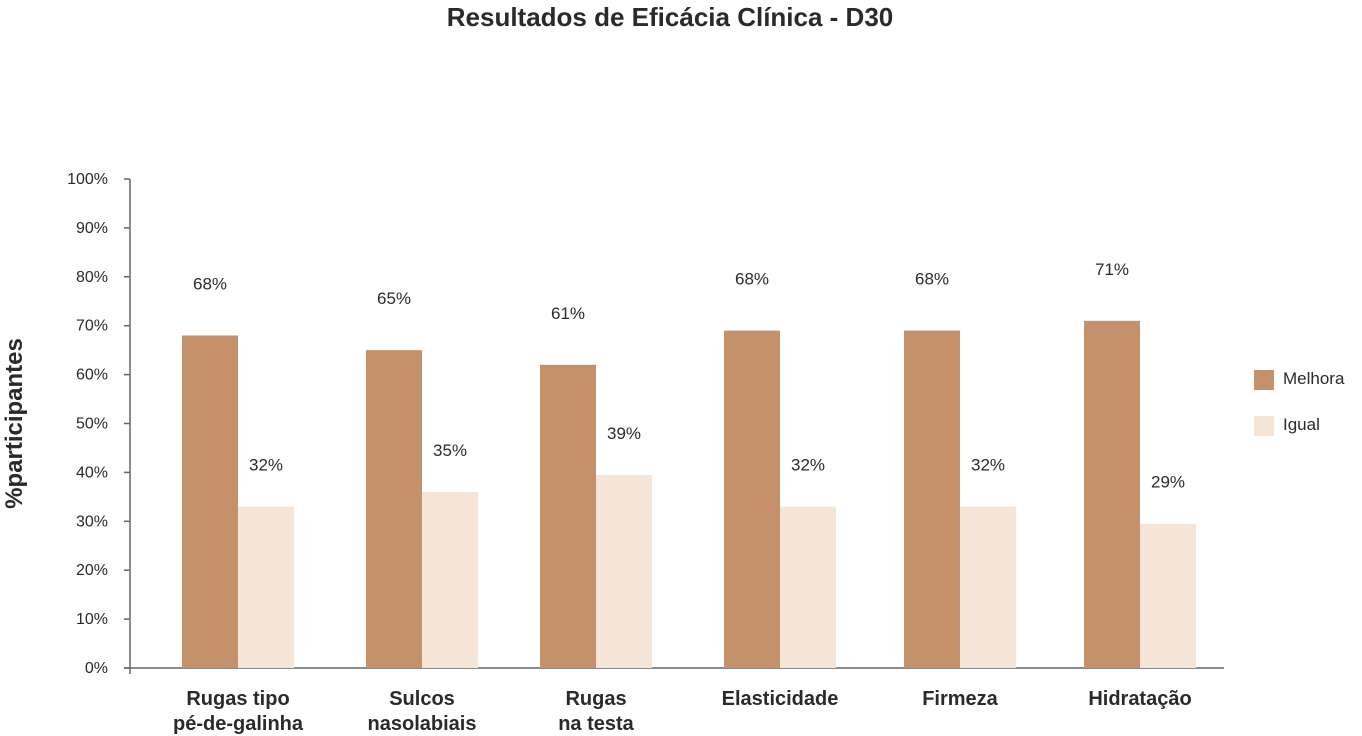  What do you see at coordinates (422, 699) in the screenshot?
I see `x-tick-label: Sulcos` at bounding box center [422, 699].